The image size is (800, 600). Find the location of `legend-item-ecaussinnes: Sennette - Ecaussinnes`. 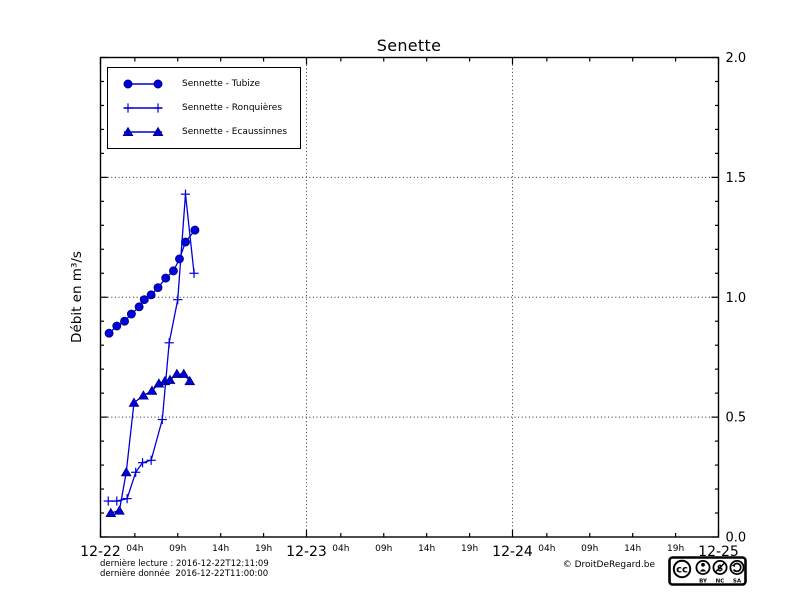

legend-item-ecaussinnes: Sennette - Ecaussinnes is located at coordinates (204, 132).